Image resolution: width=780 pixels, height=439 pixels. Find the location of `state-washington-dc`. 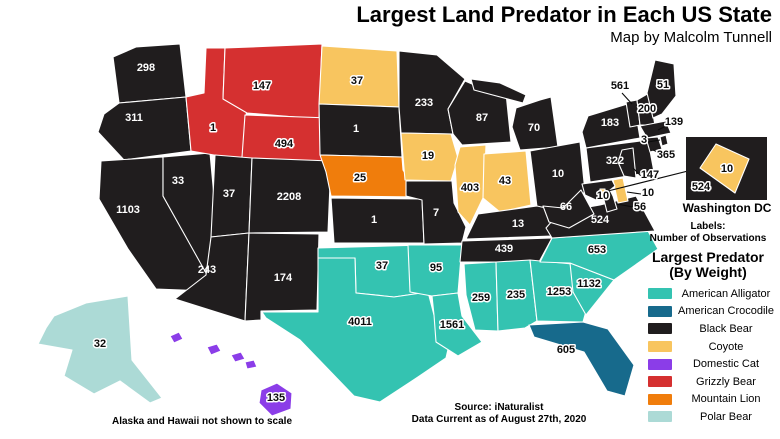

state-washington-dc is located at coordinates (602, 191).